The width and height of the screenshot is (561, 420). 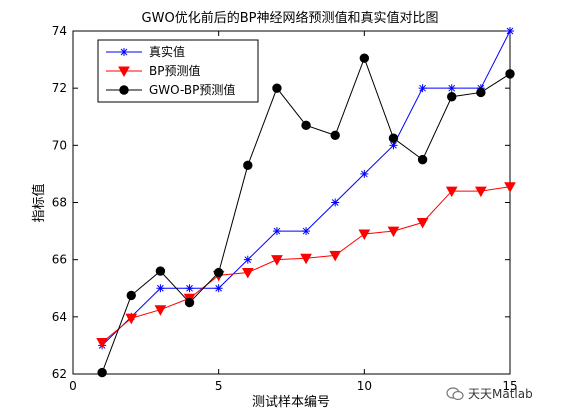 I want to click on legend-label: GWO-BP预测值, so click(x=192, y=89).